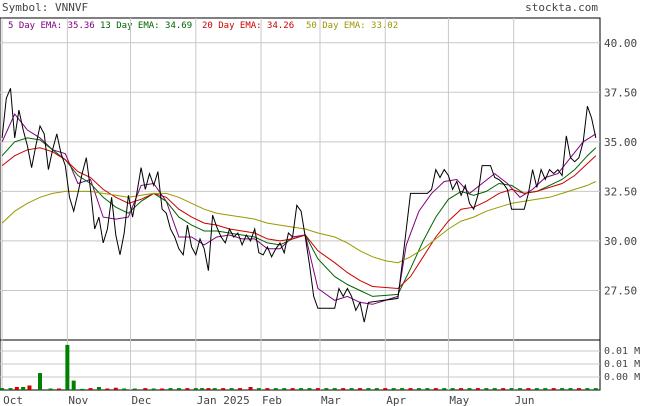  What do you see at coordinates (396, 400) in the screenshot?
I see `date-tick-label: Apr` at bounding box center [396, 400].